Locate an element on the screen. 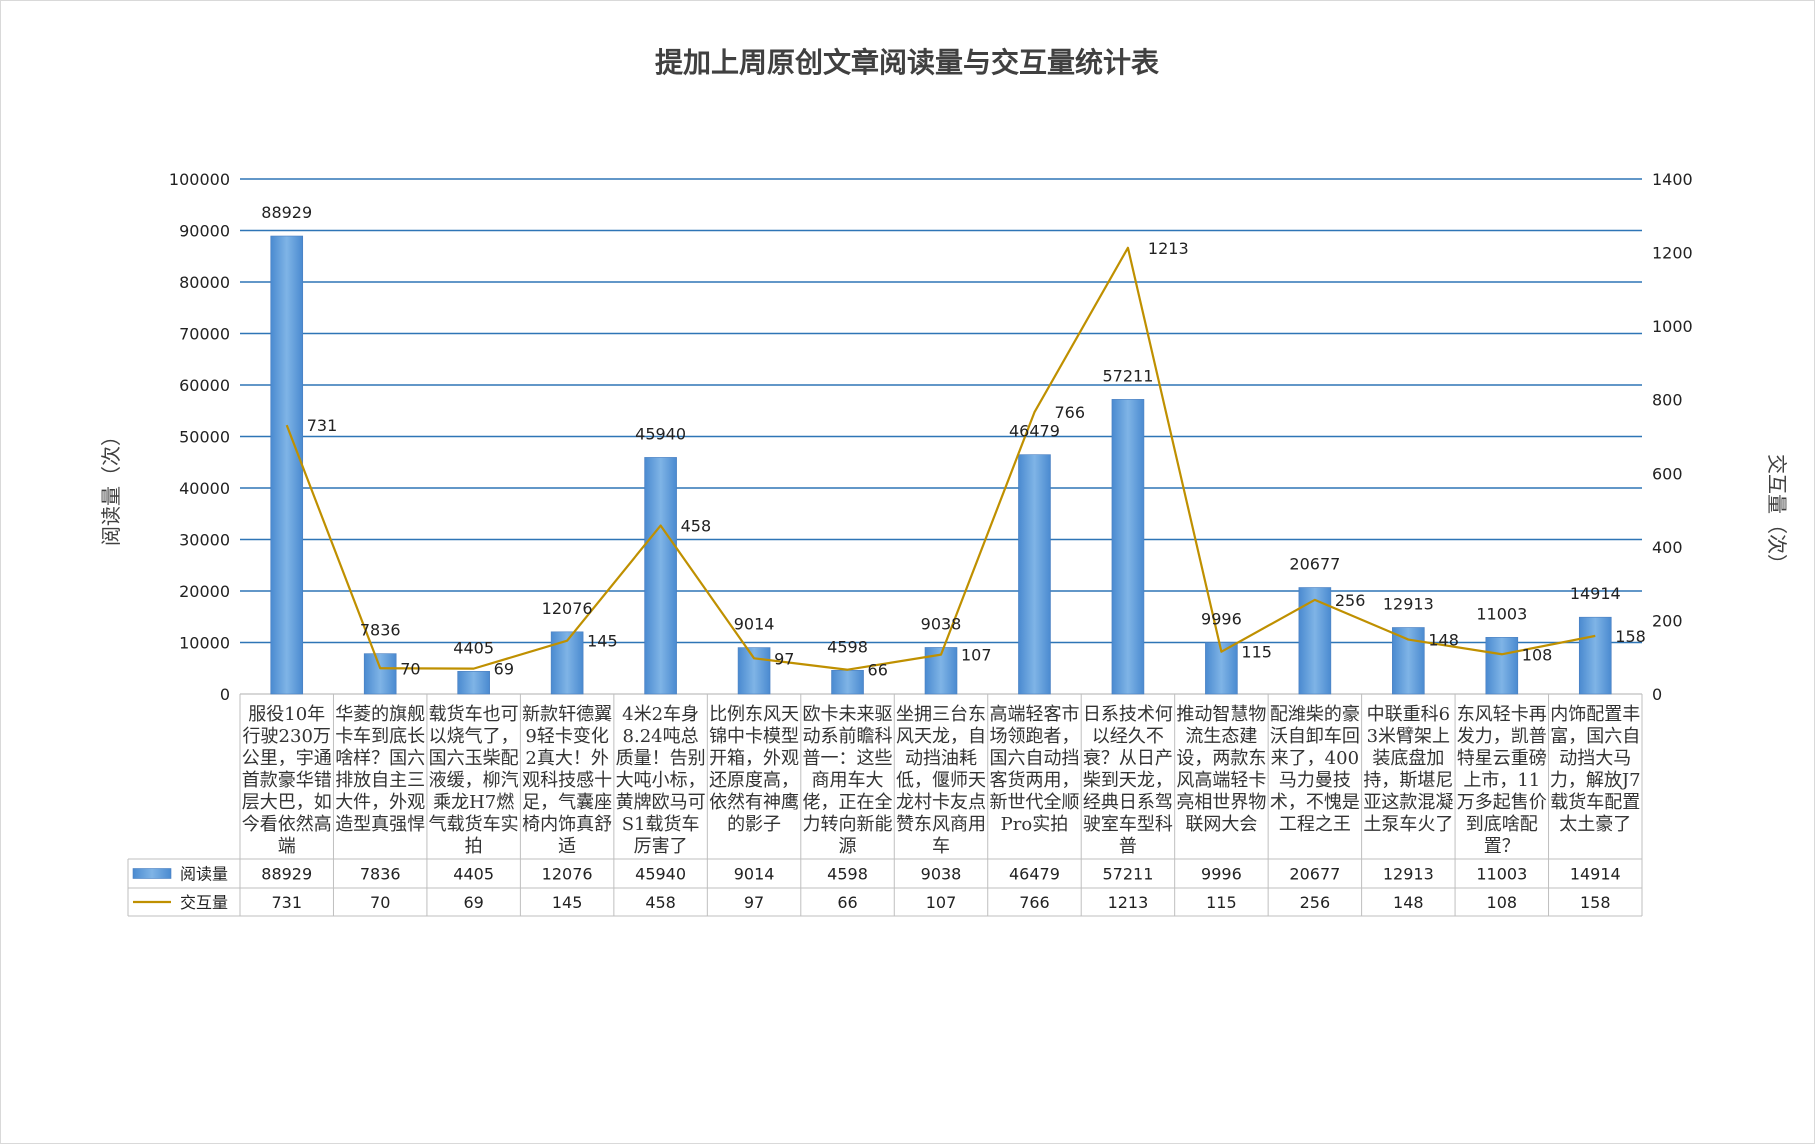 This screenshot has width=1815, height=1144. table-cell-reads: 4598 is located at coordinates (847, 874).